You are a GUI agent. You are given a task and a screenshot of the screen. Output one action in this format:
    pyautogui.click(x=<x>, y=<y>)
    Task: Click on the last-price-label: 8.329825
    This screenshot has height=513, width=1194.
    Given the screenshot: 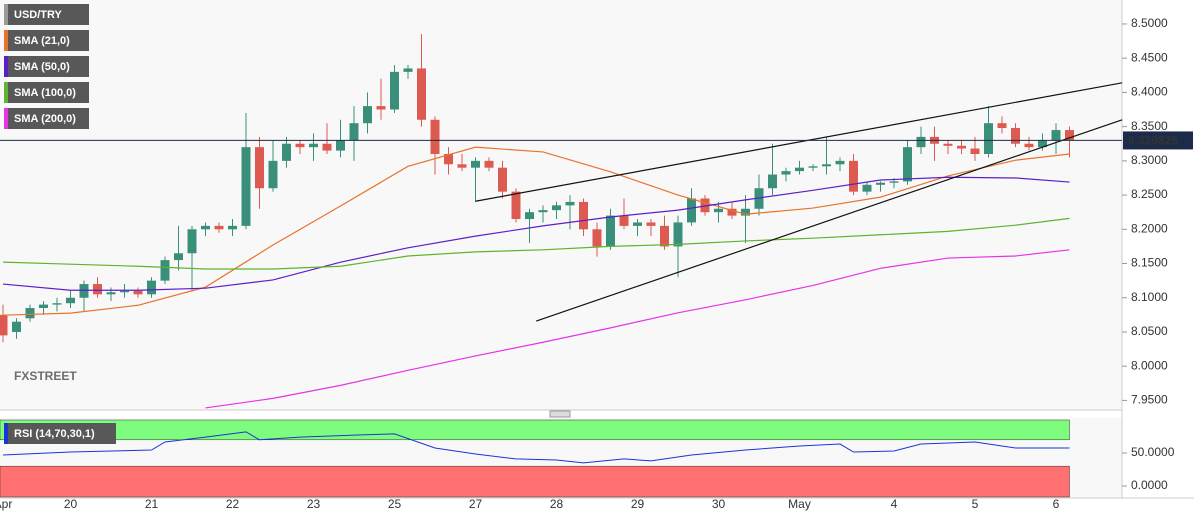 What is the action you would take?
    pyautogui.click(x=1153, y=141)
    